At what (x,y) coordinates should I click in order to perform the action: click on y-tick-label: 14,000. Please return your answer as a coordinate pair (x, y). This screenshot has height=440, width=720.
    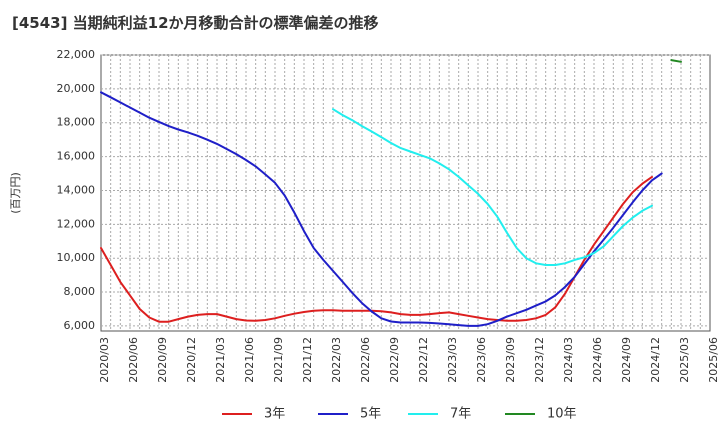
    Looking at the image, I should click on (76, 189).